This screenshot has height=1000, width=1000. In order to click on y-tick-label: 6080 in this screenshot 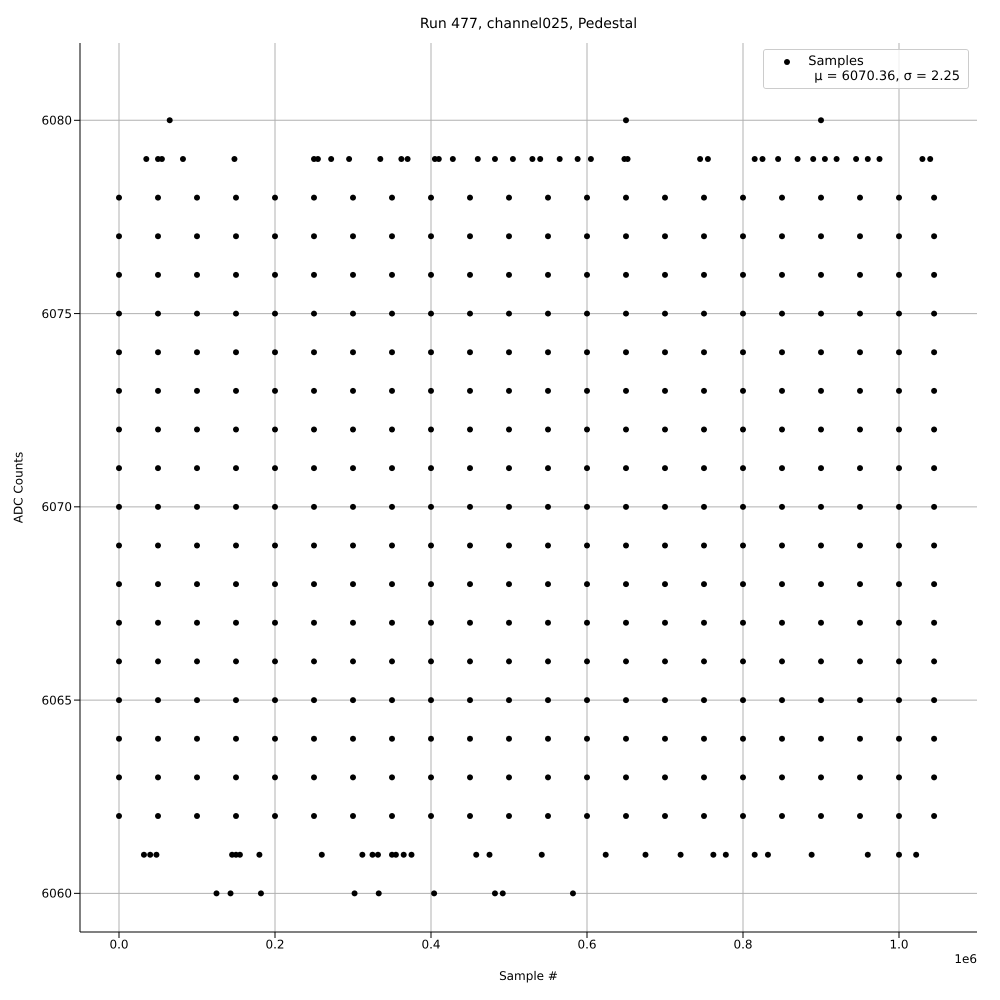, I will do `click(56, 121)`.